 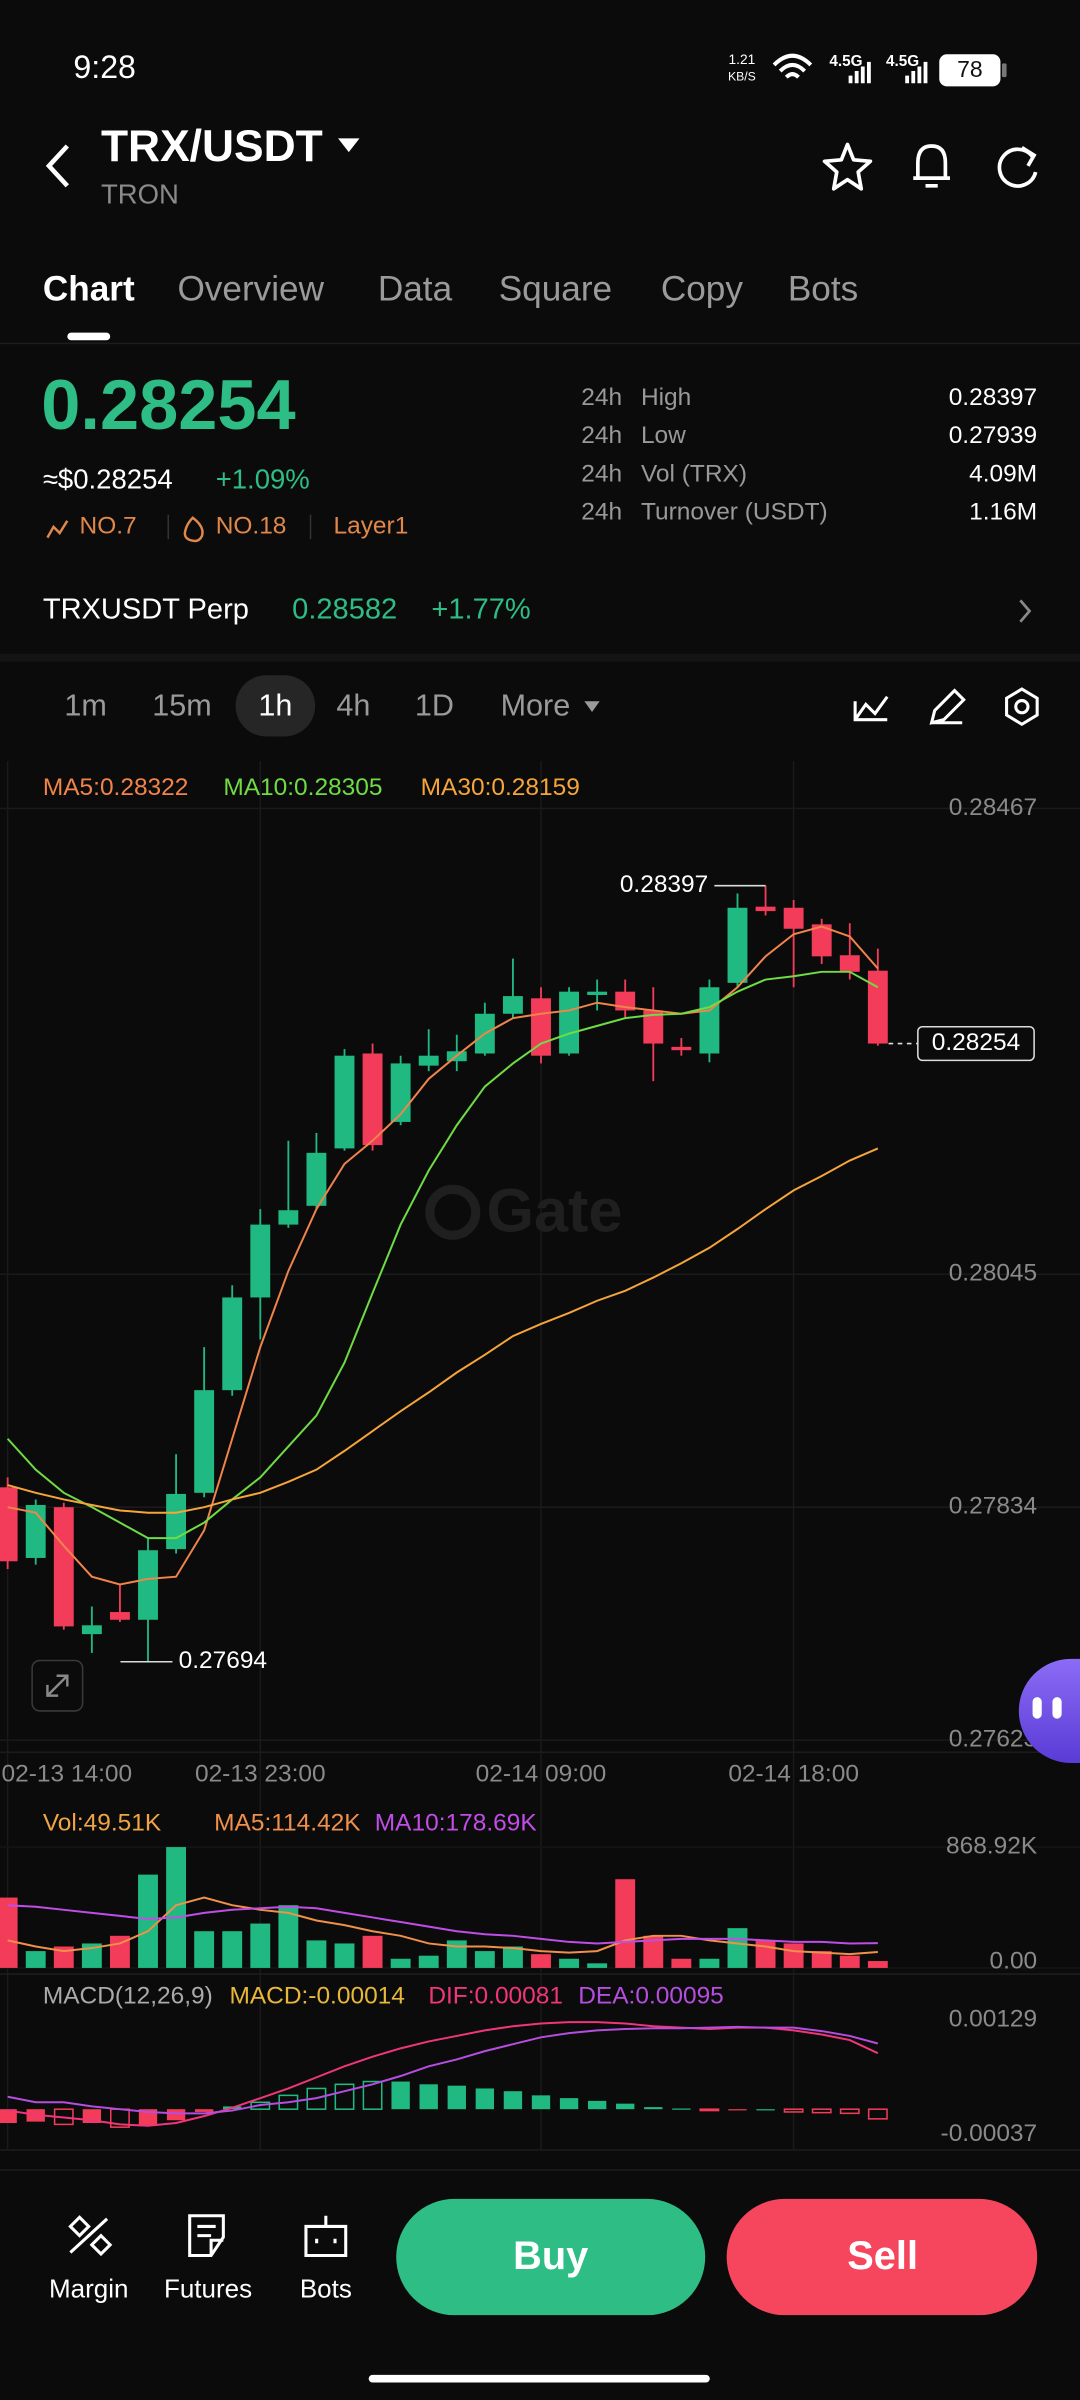 I want to click on home-indicator, so click(x=539, y=2378).